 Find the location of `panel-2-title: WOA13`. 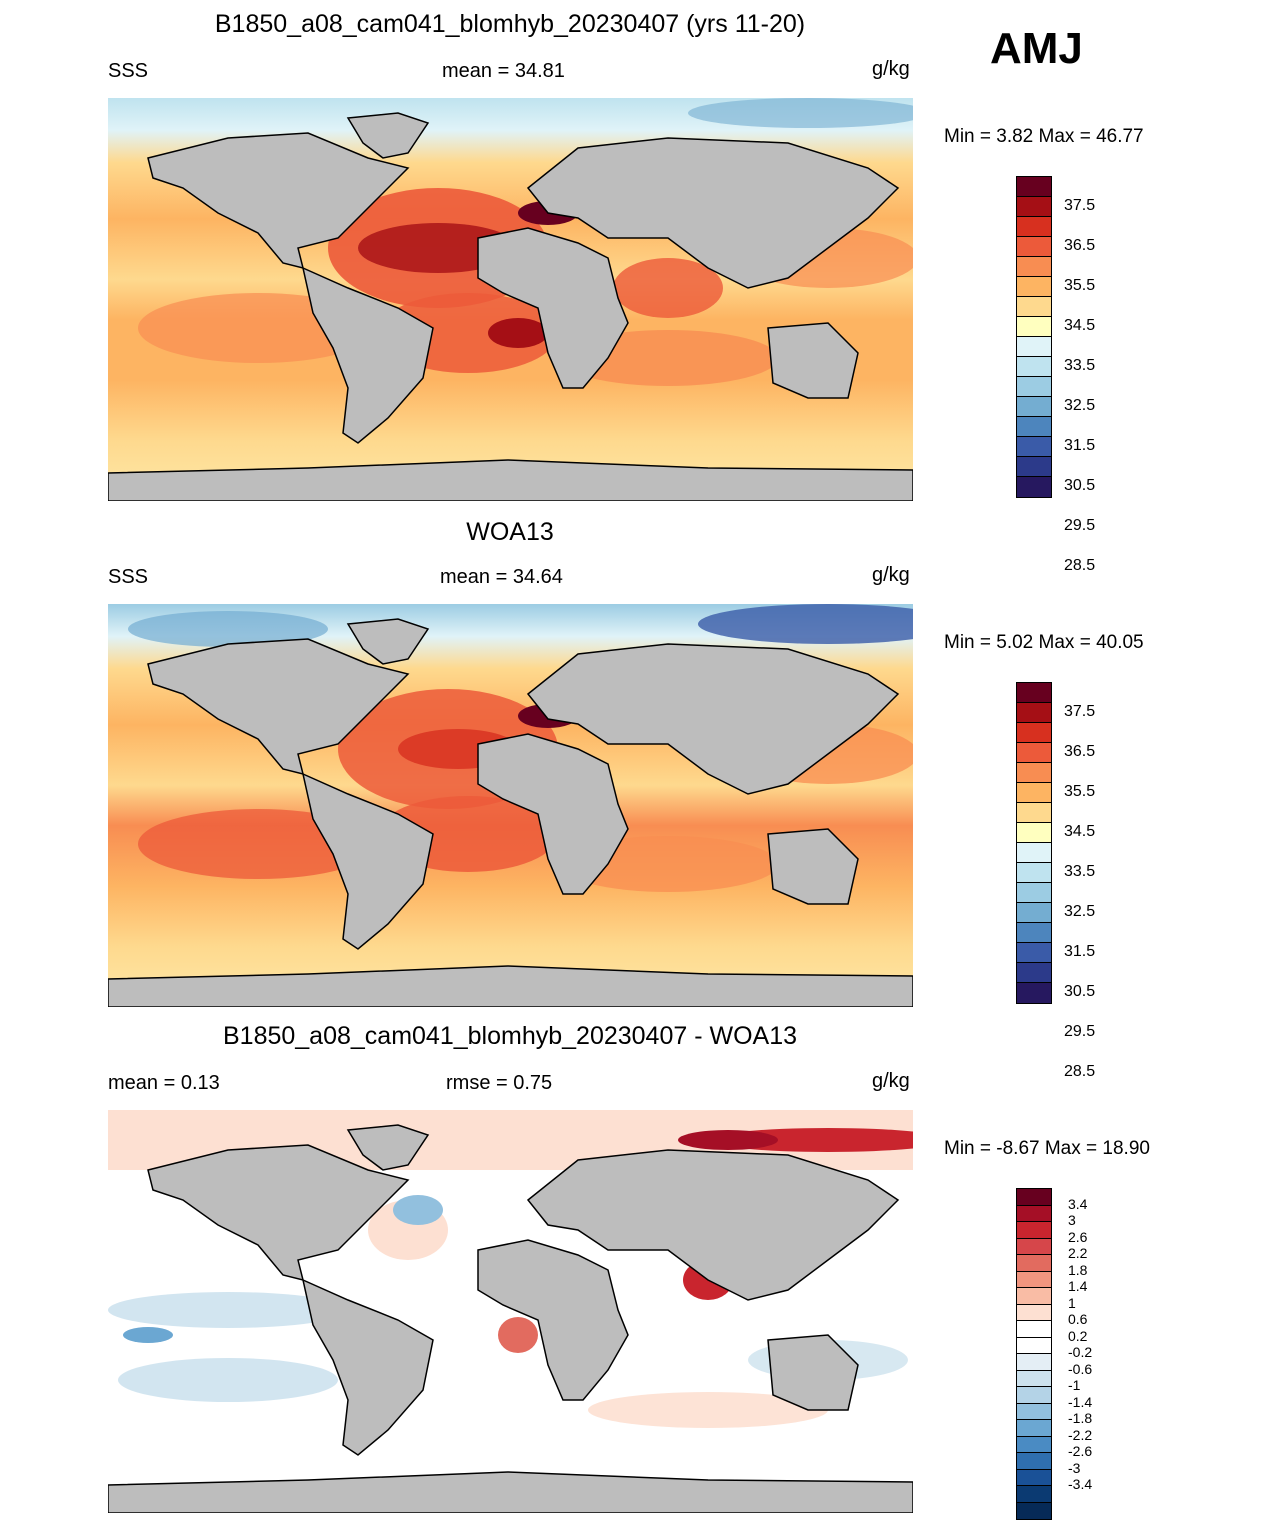

panel-2-title: WOA13 is located at coordinates (510, 532).